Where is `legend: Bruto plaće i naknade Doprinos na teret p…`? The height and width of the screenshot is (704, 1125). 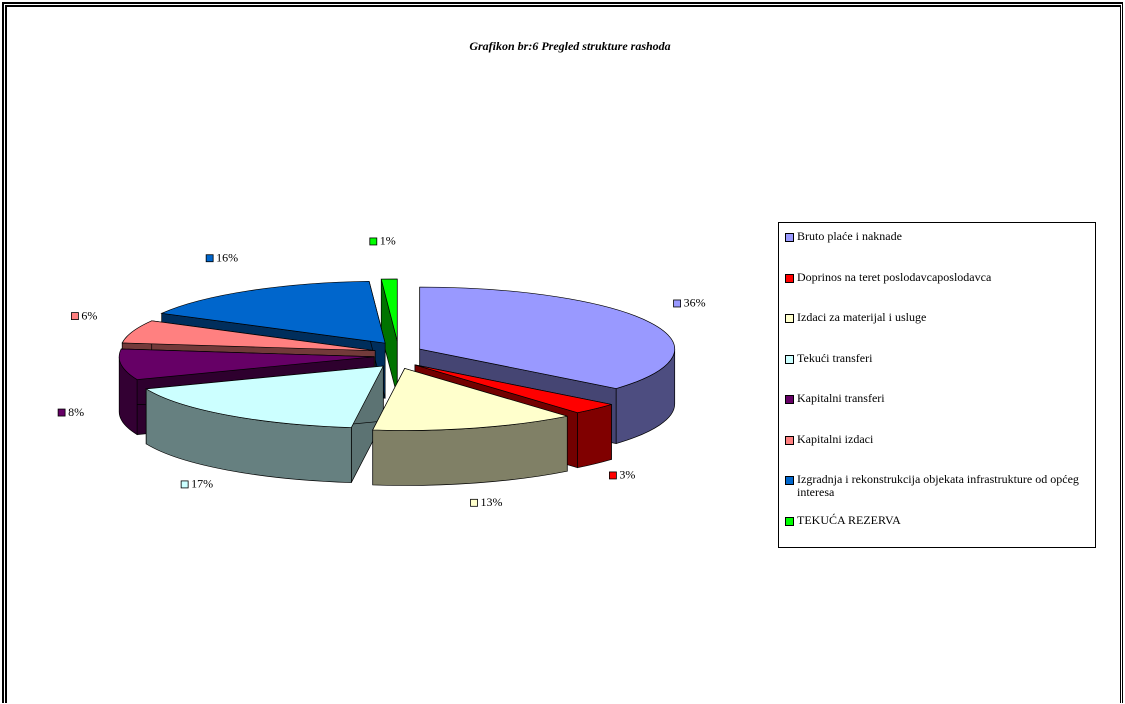
legend: Bruto plaće i naknade Doprinos na teret p… is located at coordinates (937, 385).